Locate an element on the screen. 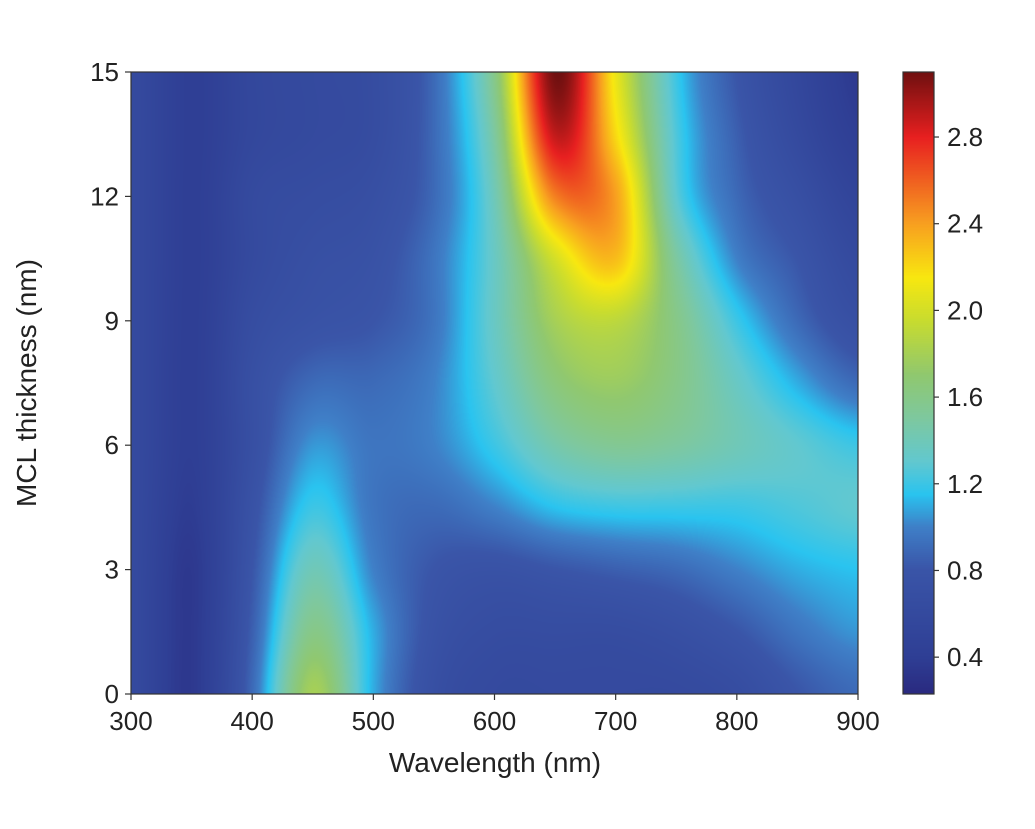 The width and height of the screenshot is (1035, 829). colorbar is located at coordinates (918, 383).